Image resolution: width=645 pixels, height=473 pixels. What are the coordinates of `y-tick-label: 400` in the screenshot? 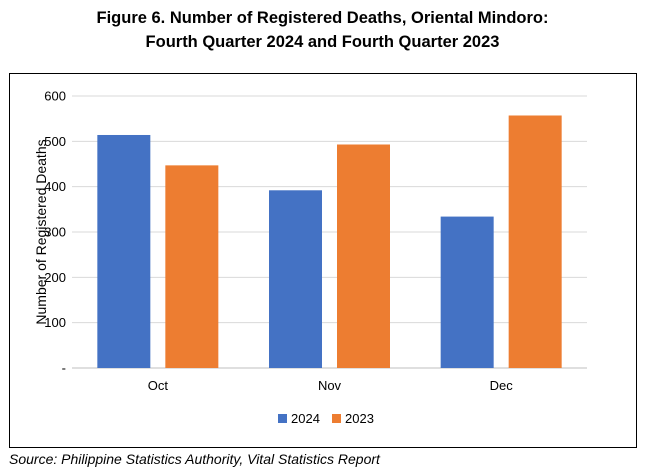 It's located at (55, 186).